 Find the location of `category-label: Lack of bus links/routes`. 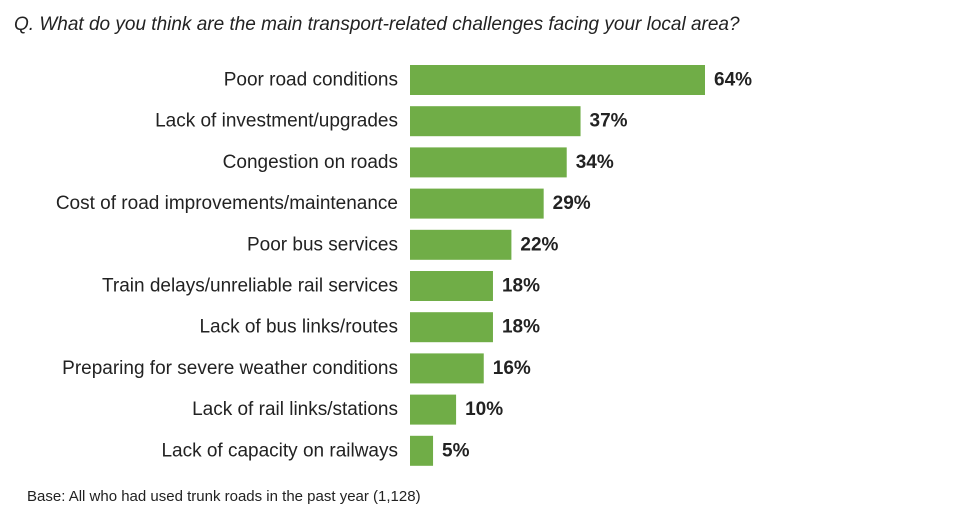

category-label: Lack of bus links/routes is located at coordinates (298, 327).